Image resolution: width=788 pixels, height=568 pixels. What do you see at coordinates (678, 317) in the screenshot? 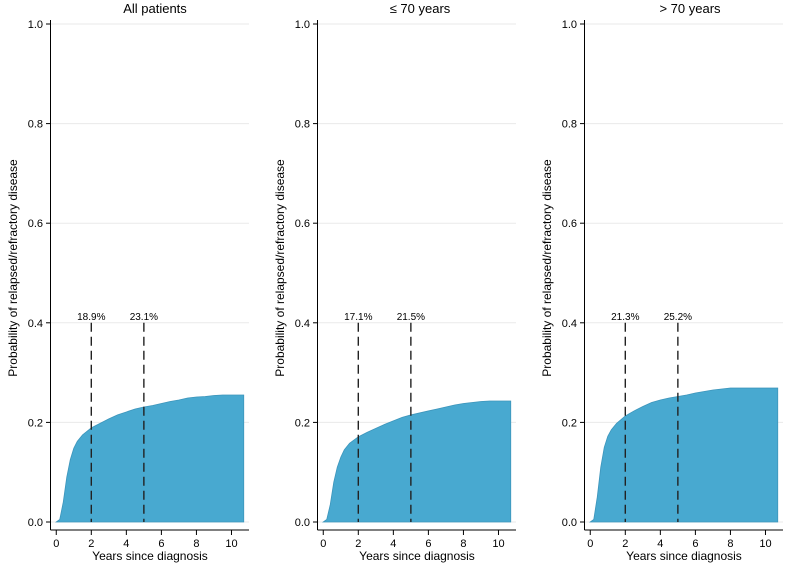
I see `annotation-label: 25.2%` at bounding box center [678, 317].